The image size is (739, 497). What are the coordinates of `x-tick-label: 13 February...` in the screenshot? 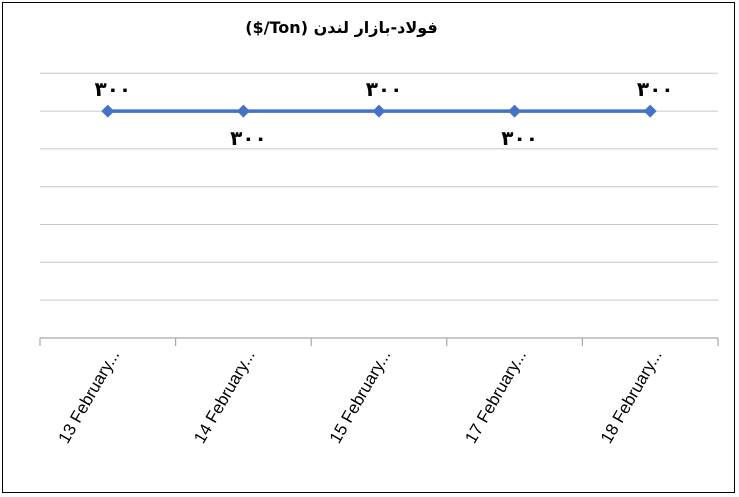 It's located at (89, 397).